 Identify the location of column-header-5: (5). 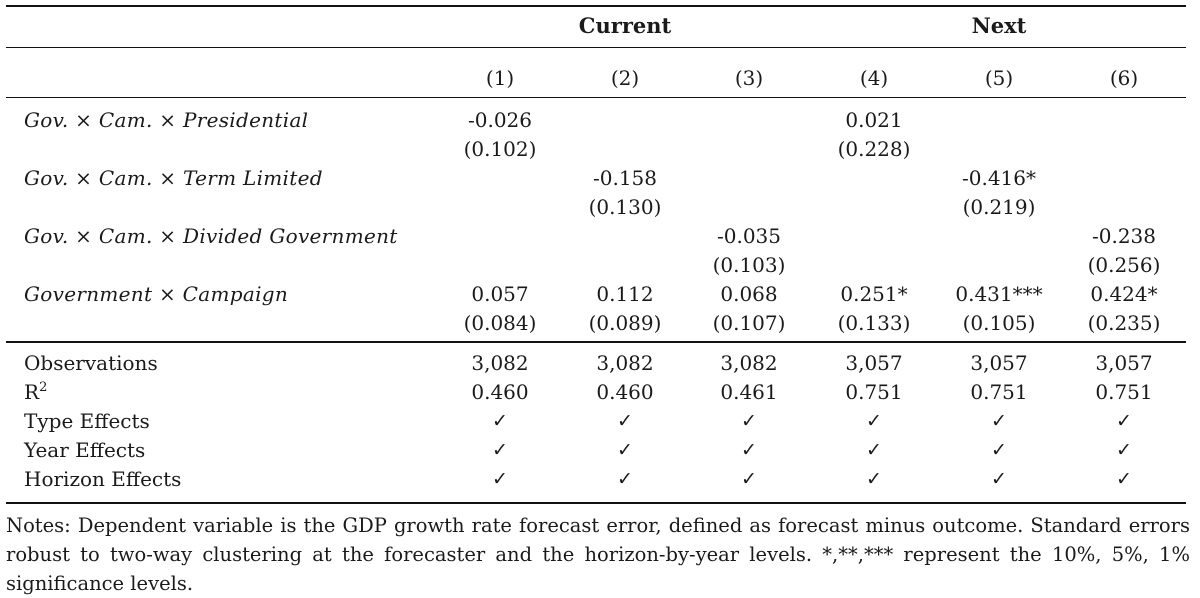
(999, 78).